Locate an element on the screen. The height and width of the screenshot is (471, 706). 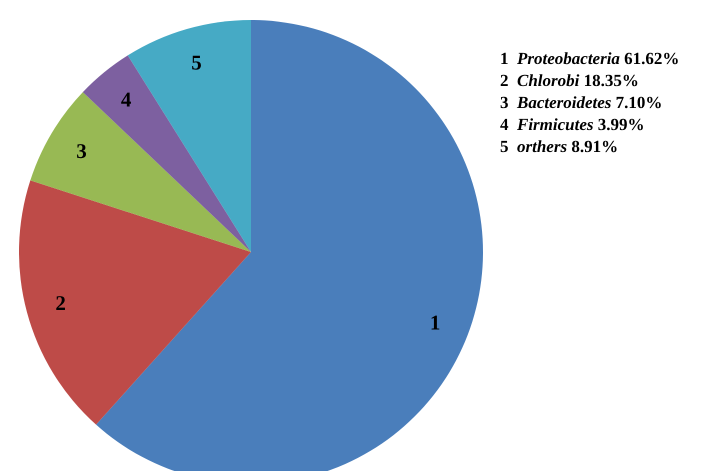
category-label: 5 is located at coordinates (504, 146).